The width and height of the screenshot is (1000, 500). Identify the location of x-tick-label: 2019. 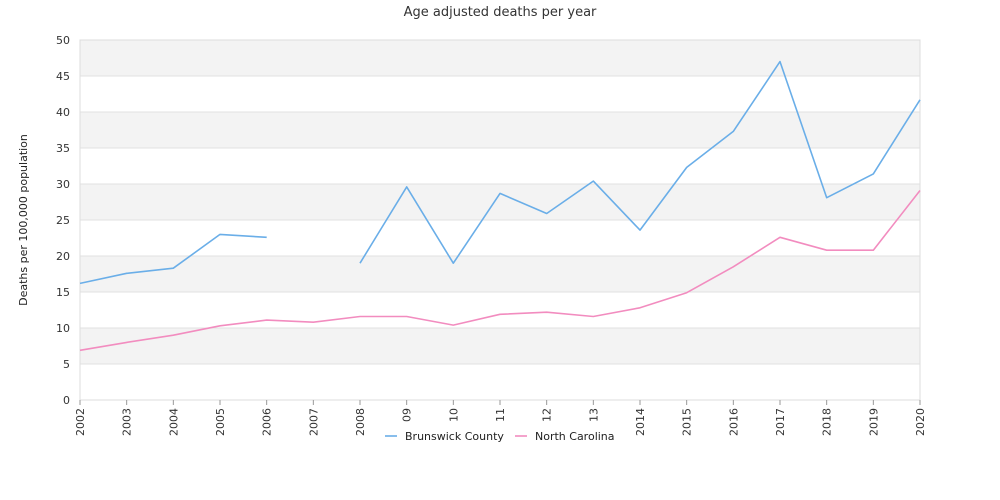
(873, 422).